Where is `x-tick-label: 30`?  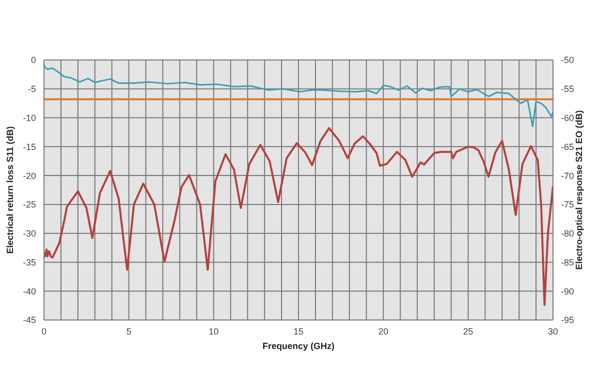
x-tick-label: 30 is located at coordinates (553, 331).